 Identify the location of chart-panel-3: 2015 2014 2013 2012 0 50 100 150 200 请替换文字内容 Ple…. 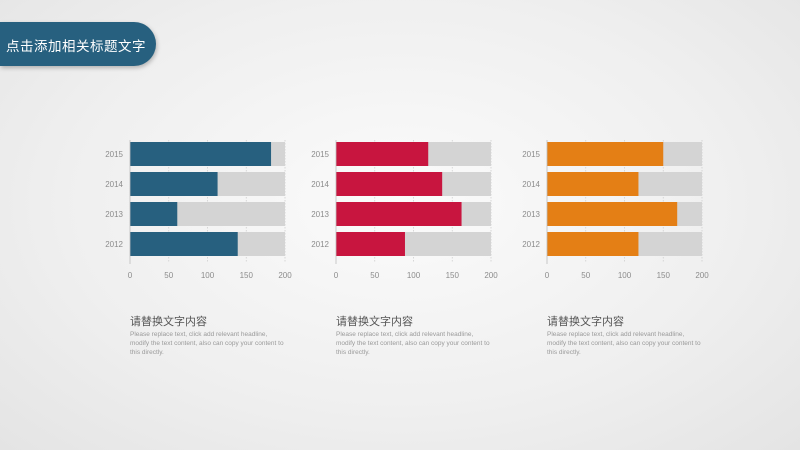
(613, 250).